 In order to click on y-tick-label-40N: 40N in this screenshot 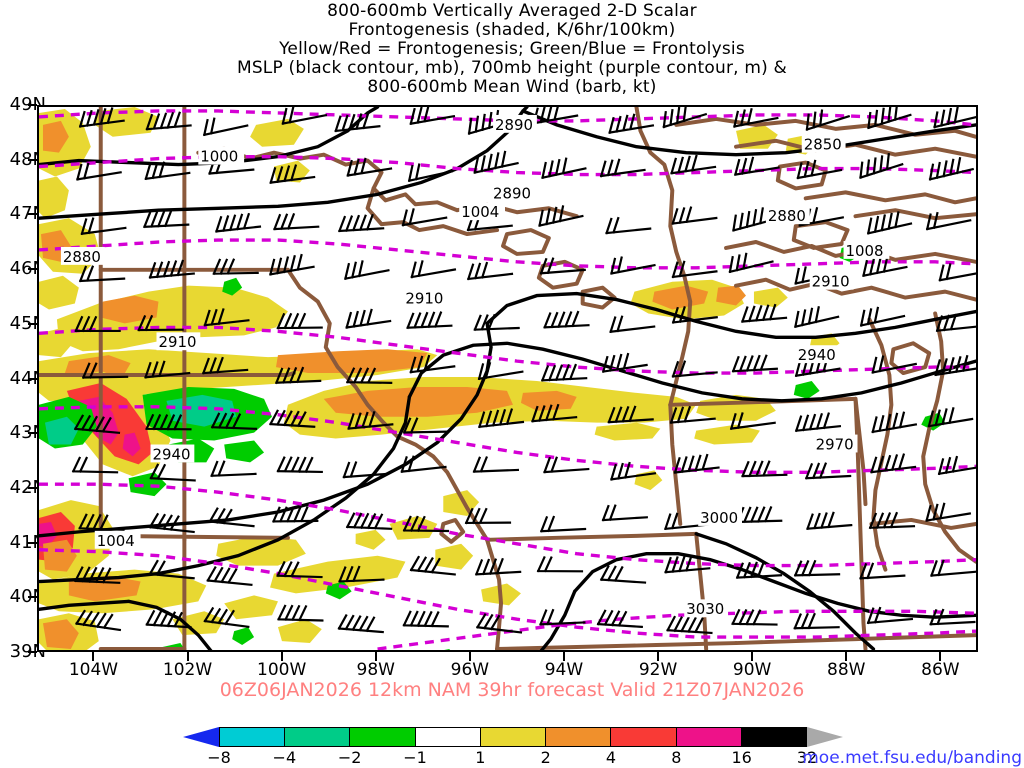, I will do `click(27, 597)`.